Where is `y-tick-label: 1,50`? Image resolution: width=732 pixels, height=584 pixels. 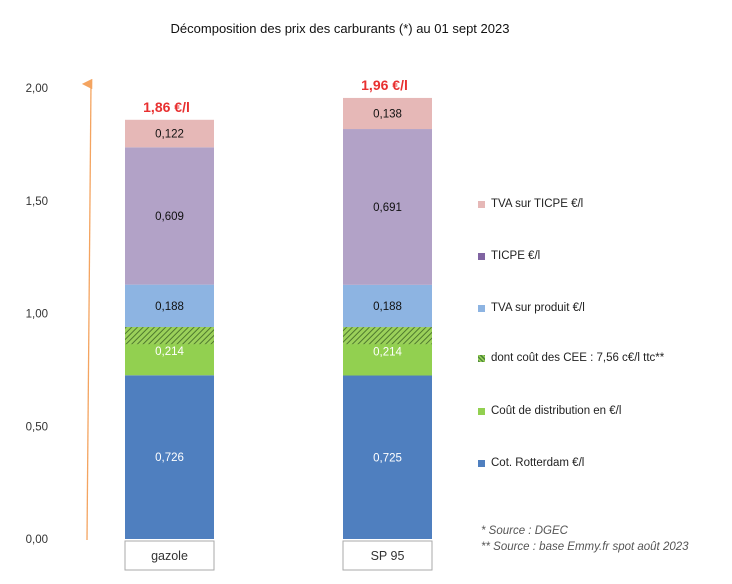 y-tick-label: 1,50 is located at coordinates (37, 202).